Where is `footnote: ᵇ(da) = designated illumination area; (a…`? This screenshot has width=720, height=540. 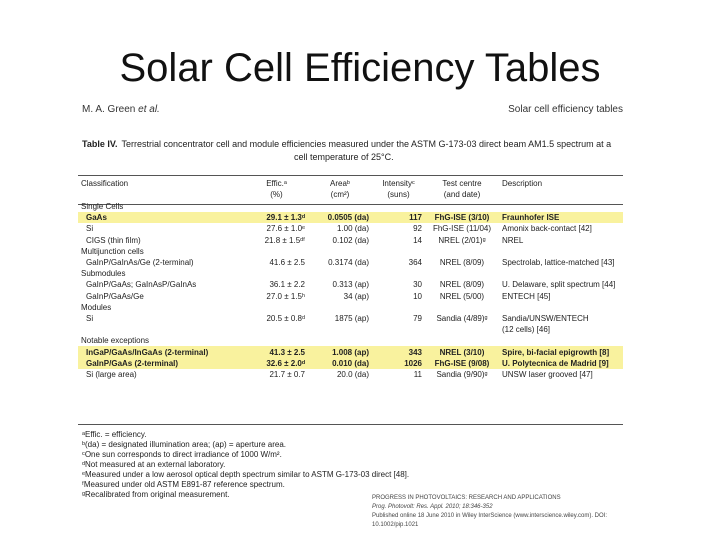
footnote: ᵇ(da) = designated illumination area; (a… is located at coordinates (184, 444).